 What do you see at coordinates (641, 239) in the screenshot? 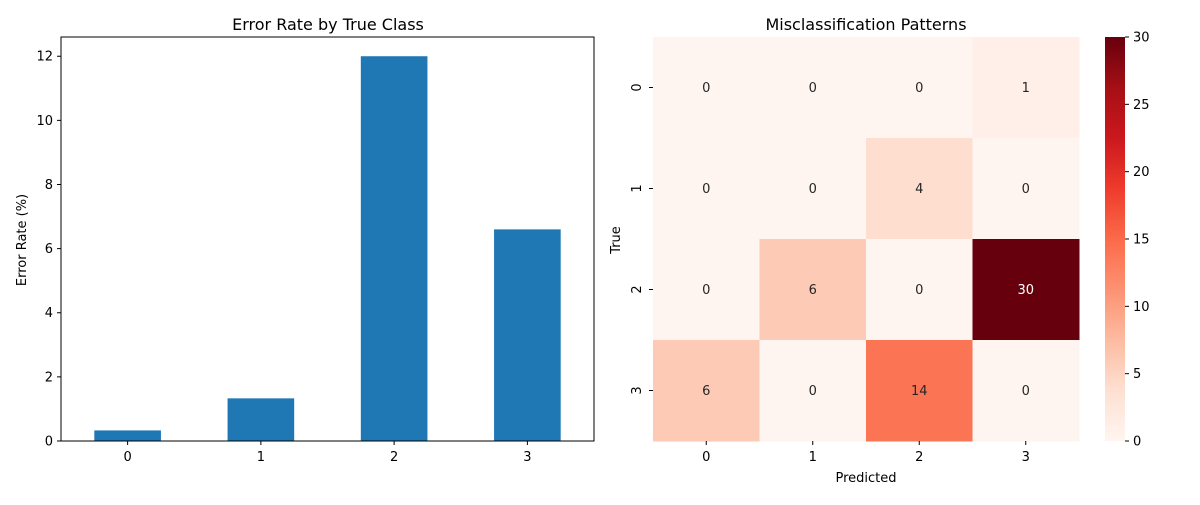
I see `heatmap-y-ticks: 0 1 2 3` at bounding box center [641, 239].